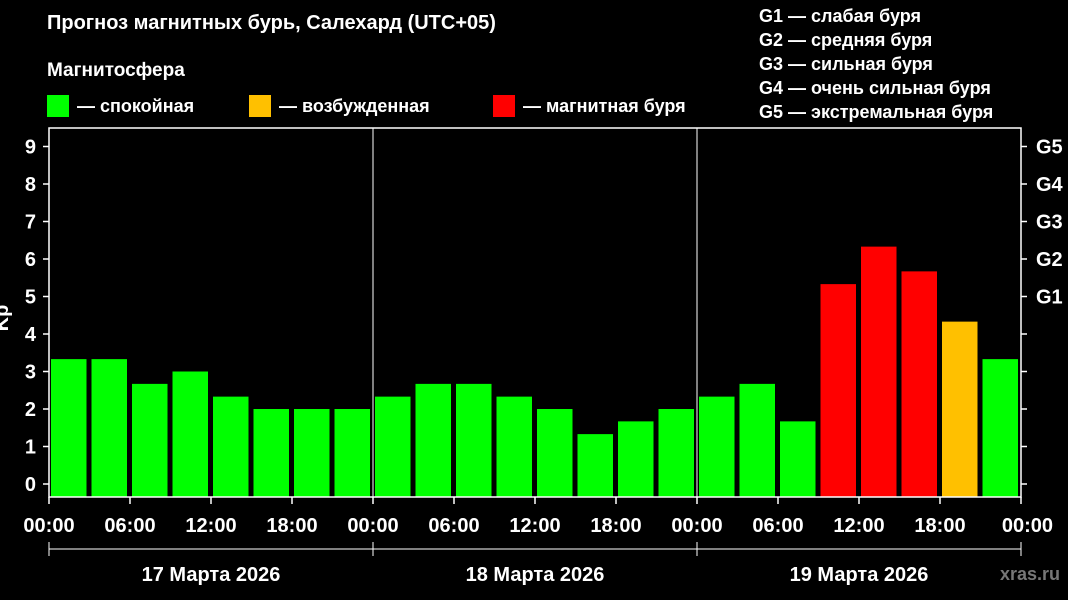  Describe the element at coordinates (31, 335) in the screenshot. I see `y-tick-label: 4` at that location.